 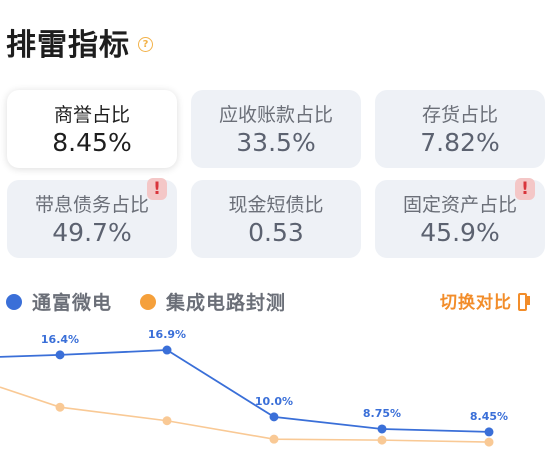 What do you see at coordinates (92, 142) in the screenshot?
I see `metric-card-value: 8.45%` at bounding box center [92, 142].